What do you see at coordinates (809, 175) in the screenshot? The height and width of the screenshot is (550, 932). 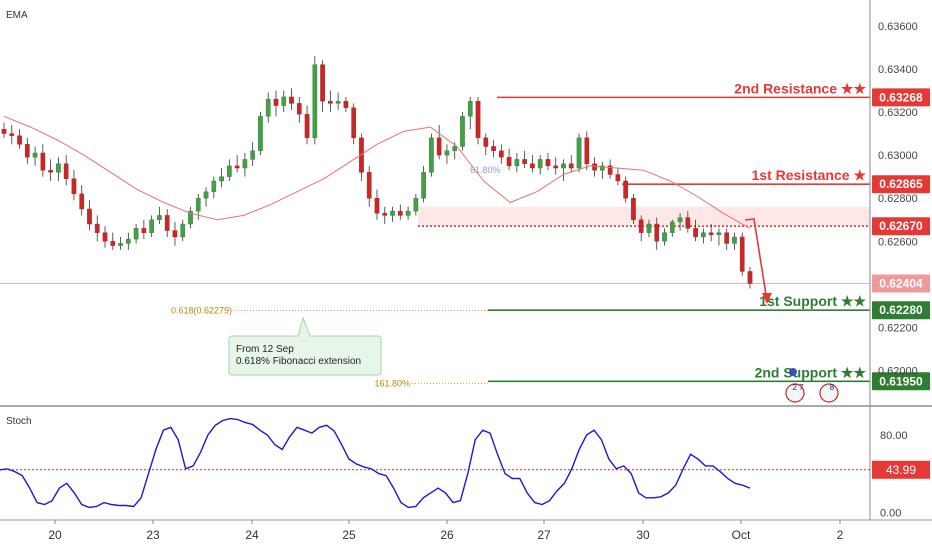 I see `level-name-label: 1st Resistance ★` at bounding box center [809, 175].